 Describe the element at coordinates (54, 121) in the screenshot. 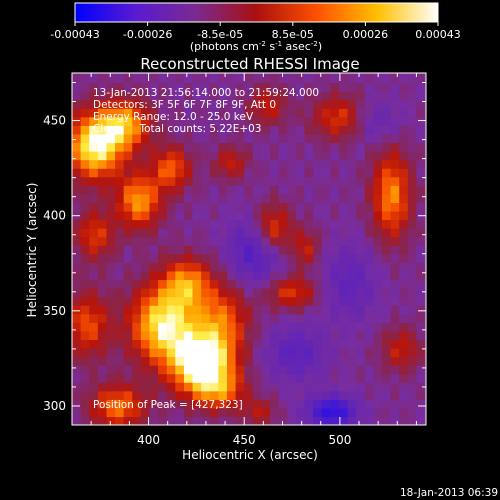

I see `y-tick-label: 450` at that location.